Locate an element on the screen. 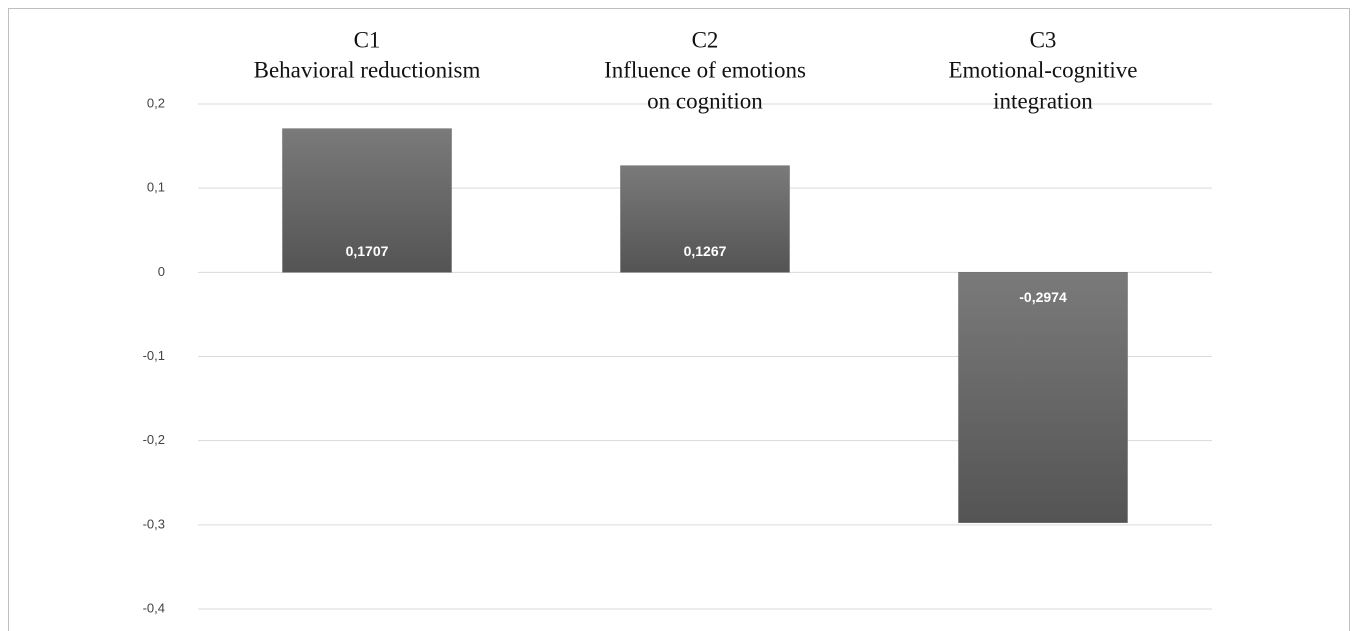 This screenshot has height=631, width=1358. y-tick-label: 0,2 is located at coordinates (156, 102).